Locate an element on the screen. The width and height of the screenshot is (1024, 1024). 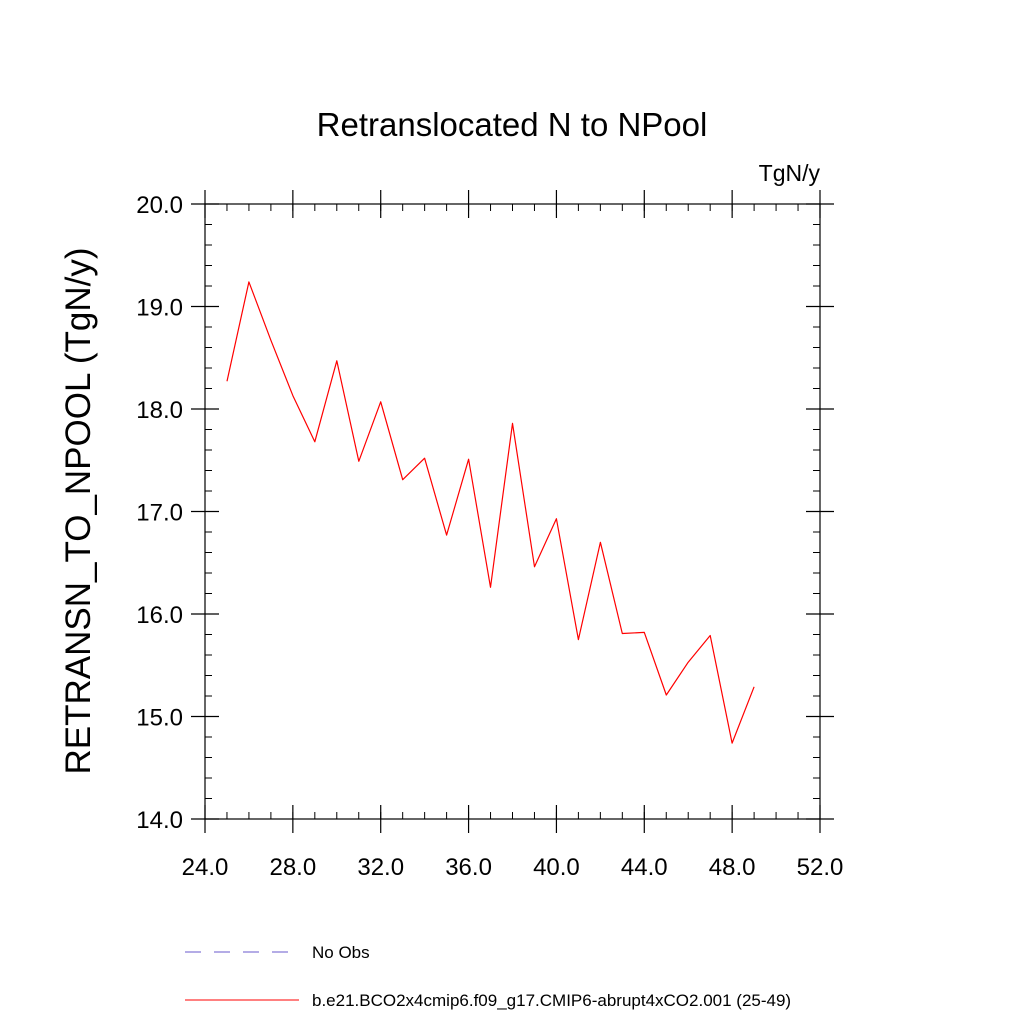
y-tick-label: 16.0 is located at coordinates (159, 615).